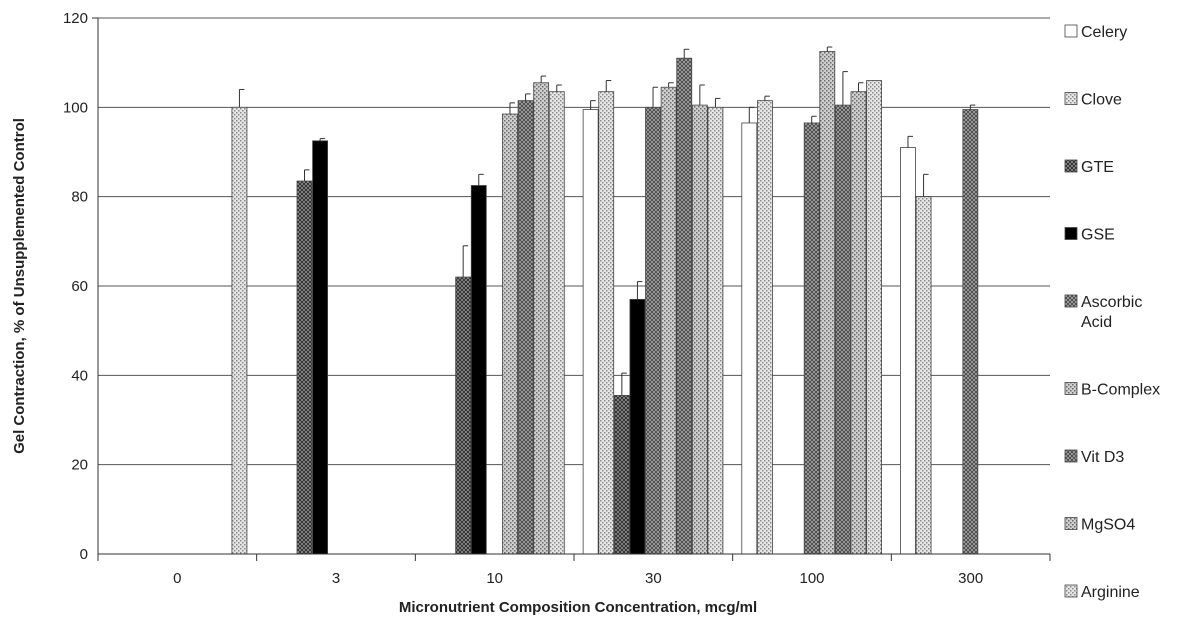  What do you see at coordinates (1098, 235) in the screenshot?
I see `legend-label-gse: GSE` at bounding box center [1098, 235].